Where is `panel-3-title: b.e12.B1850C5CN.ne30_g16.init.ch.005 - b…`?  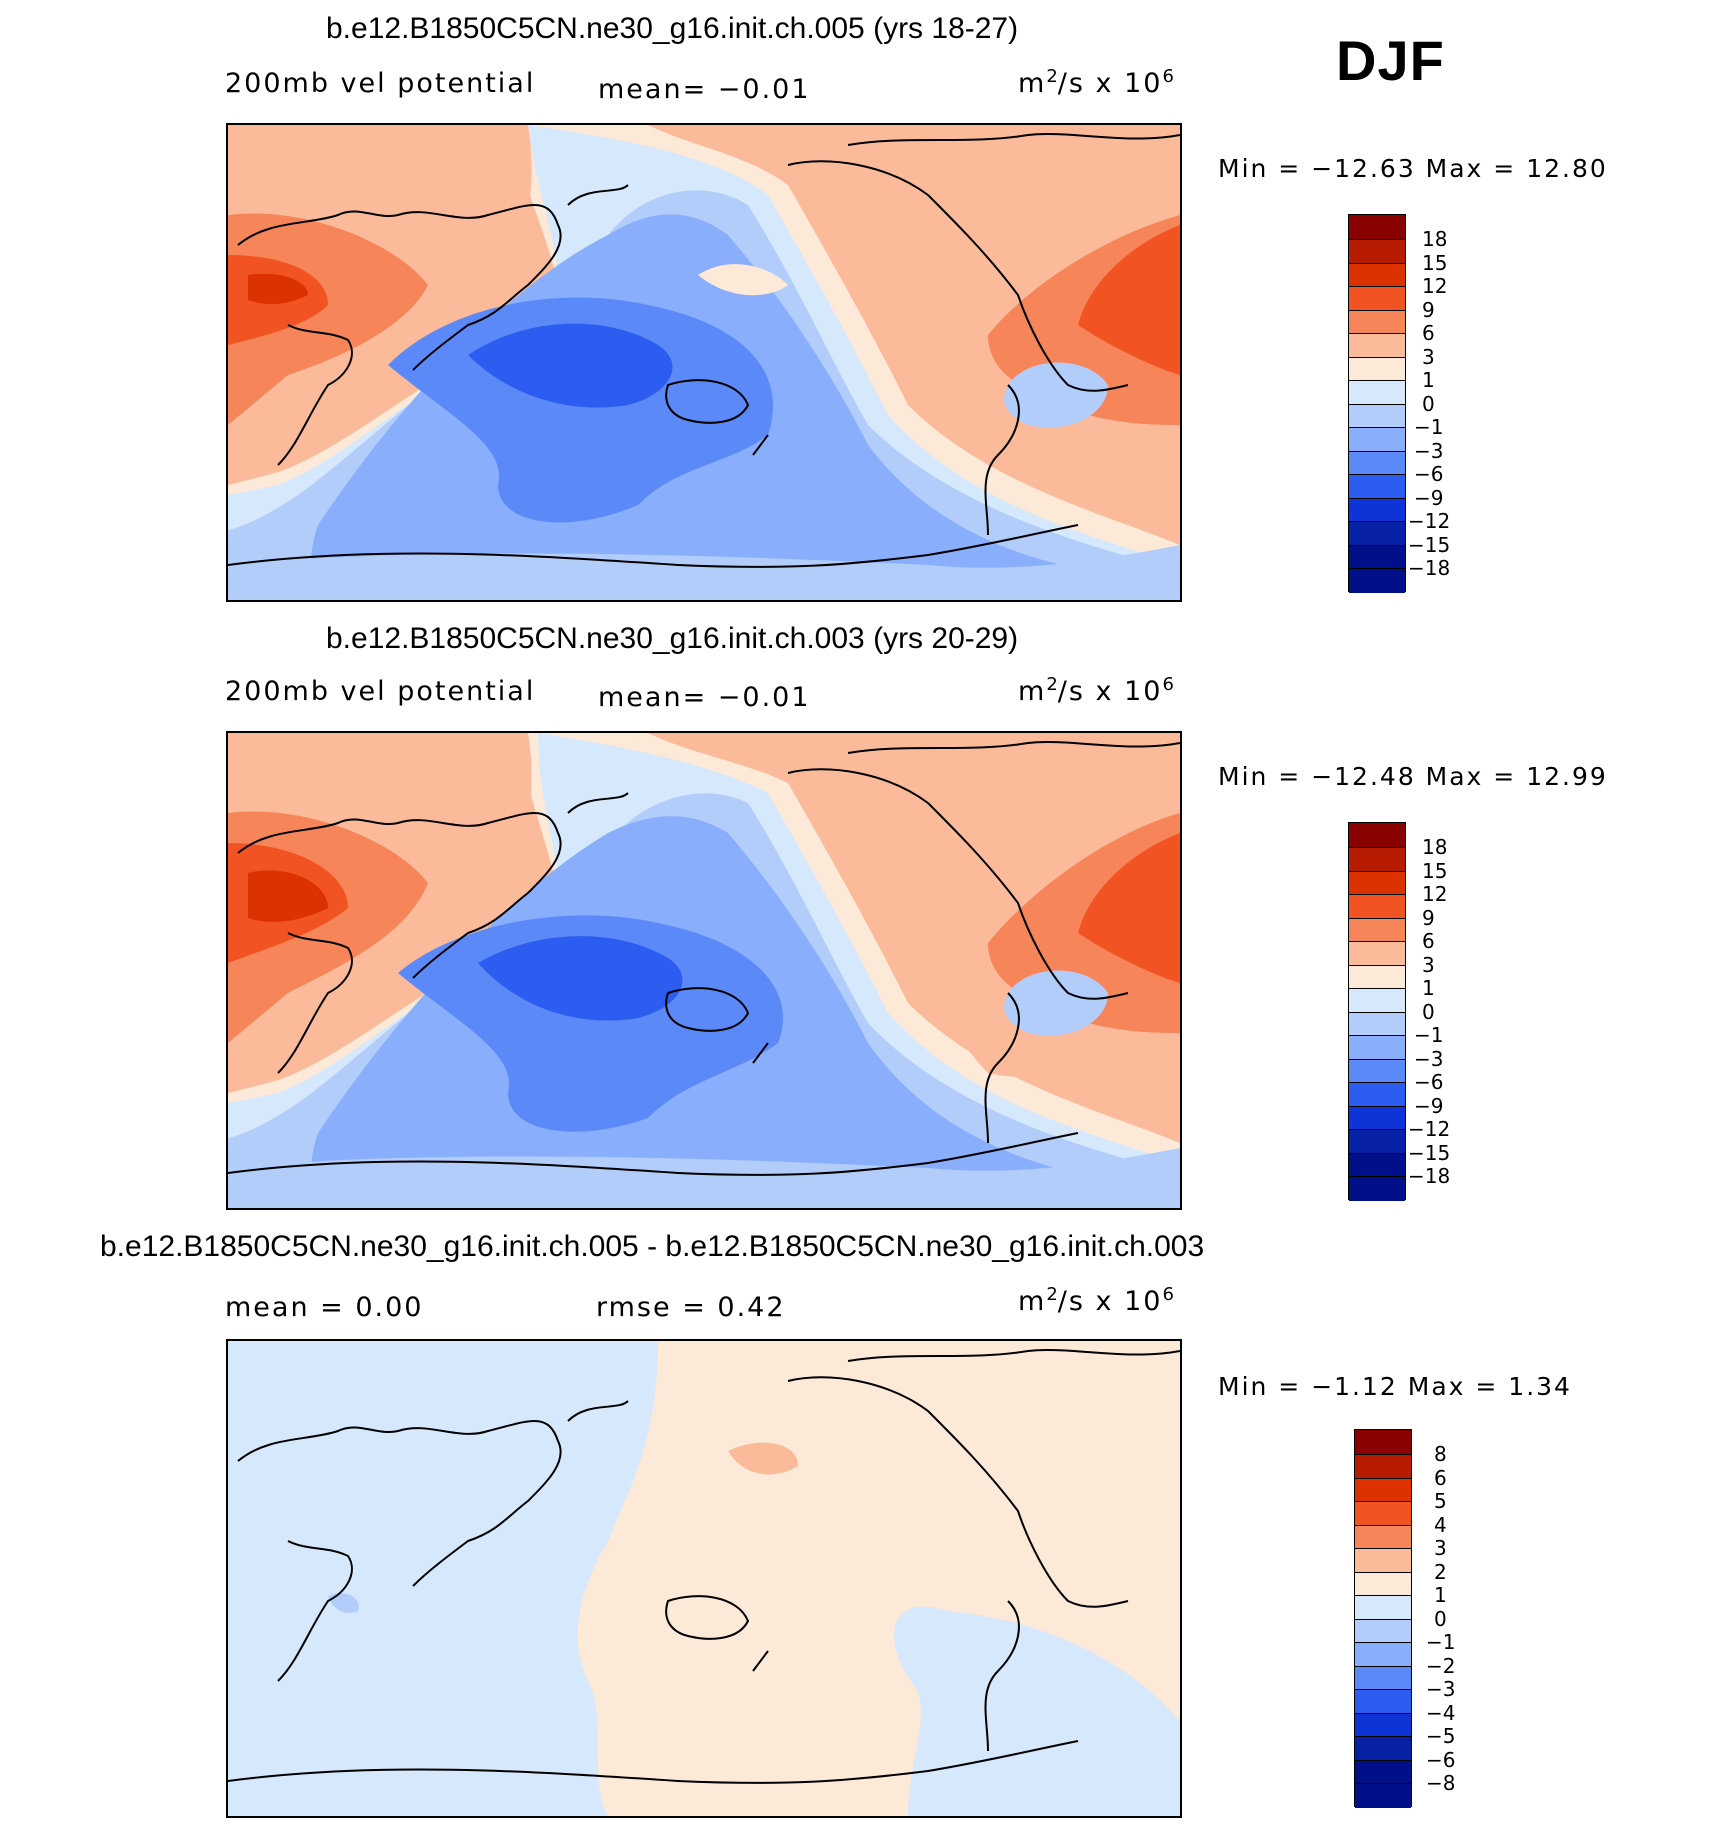
panel-3-title: b.e12.B1850C5CN.ne30_g16.init.ch.005 - b… is located at coordinates (652, 1246).